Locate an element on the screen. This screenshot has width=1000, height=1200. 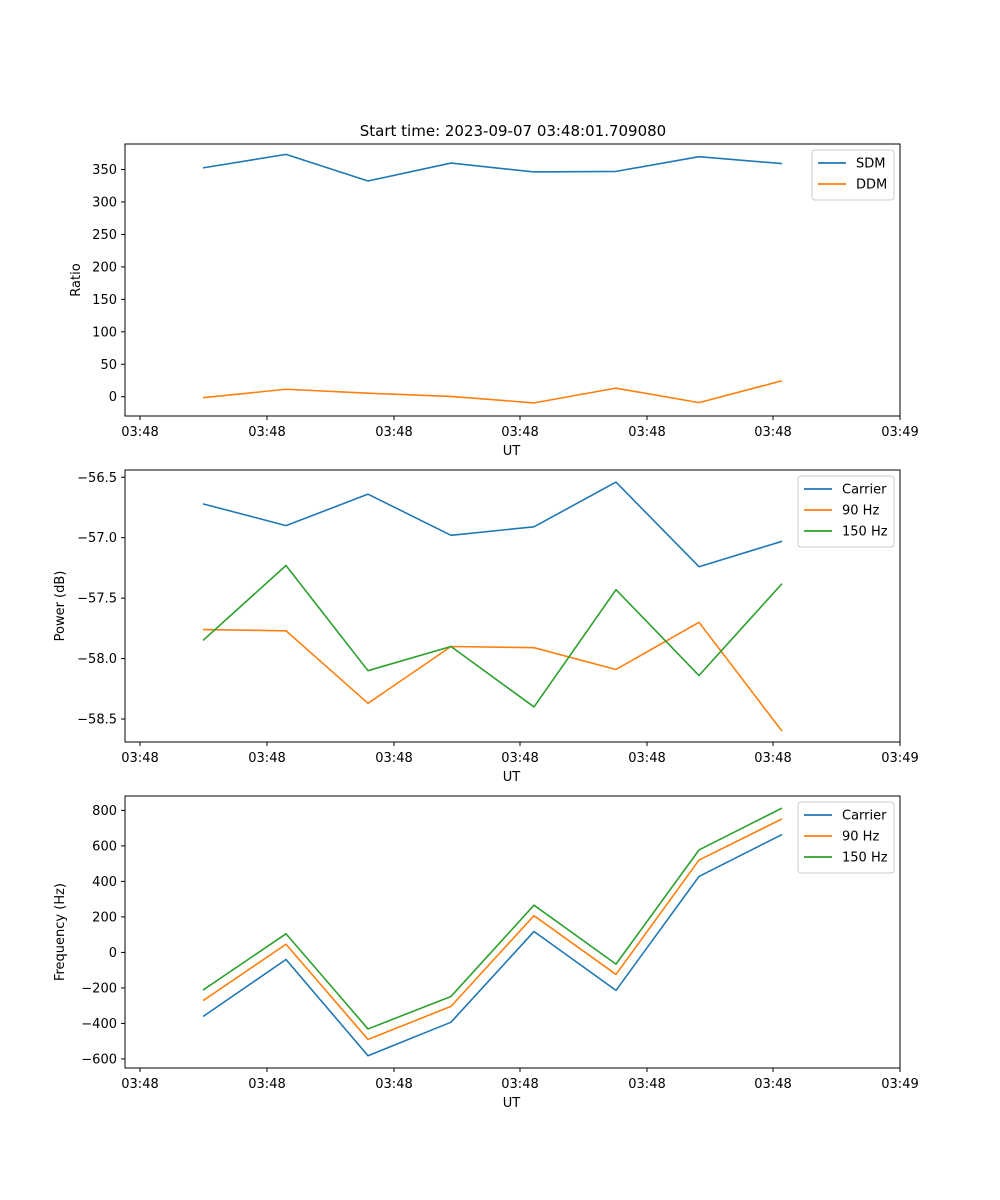
y-axis-label: Frequency (Hz) is located at coordinates (60, 932).